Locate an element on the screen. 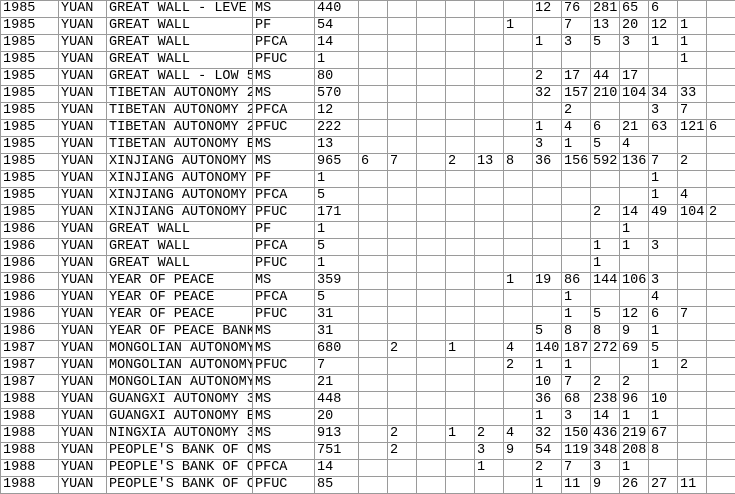  cell: MS is located at coordinates (284, 94).